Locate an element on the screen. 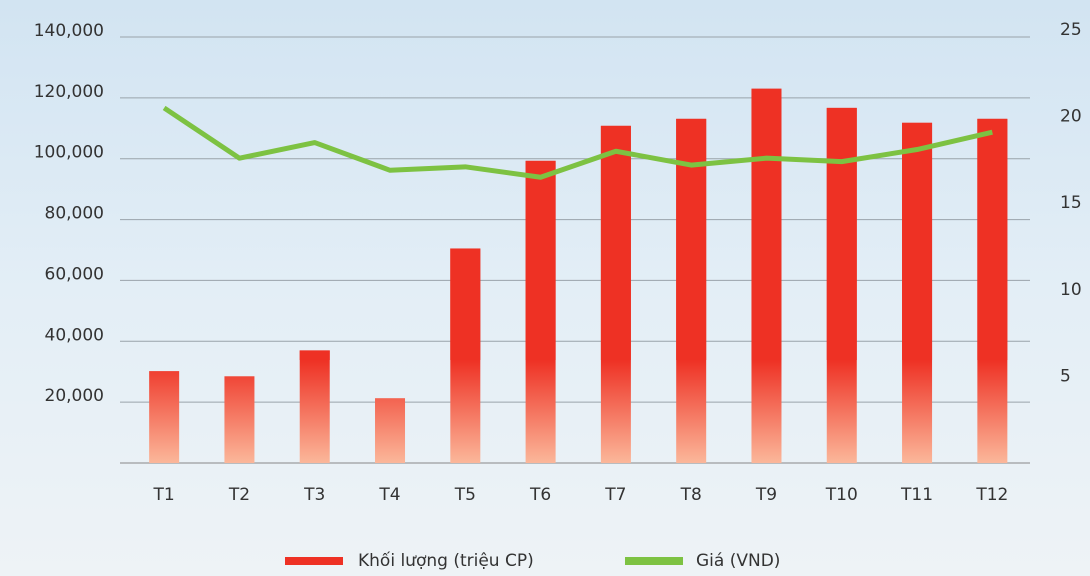 The width and height of the screenshot is (1090, 576). x-tick-label: T3 is located at coordinates (314, 495).